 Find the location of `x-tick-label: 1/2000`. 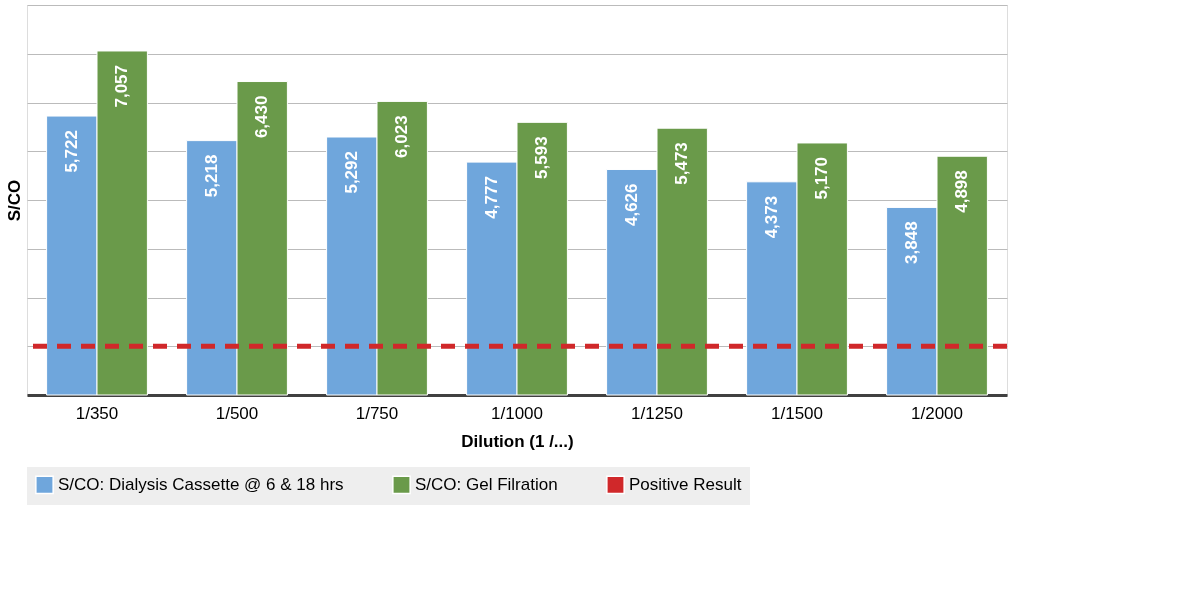

x-tick-label: 1/2000 is located at coordinates (937, 413).